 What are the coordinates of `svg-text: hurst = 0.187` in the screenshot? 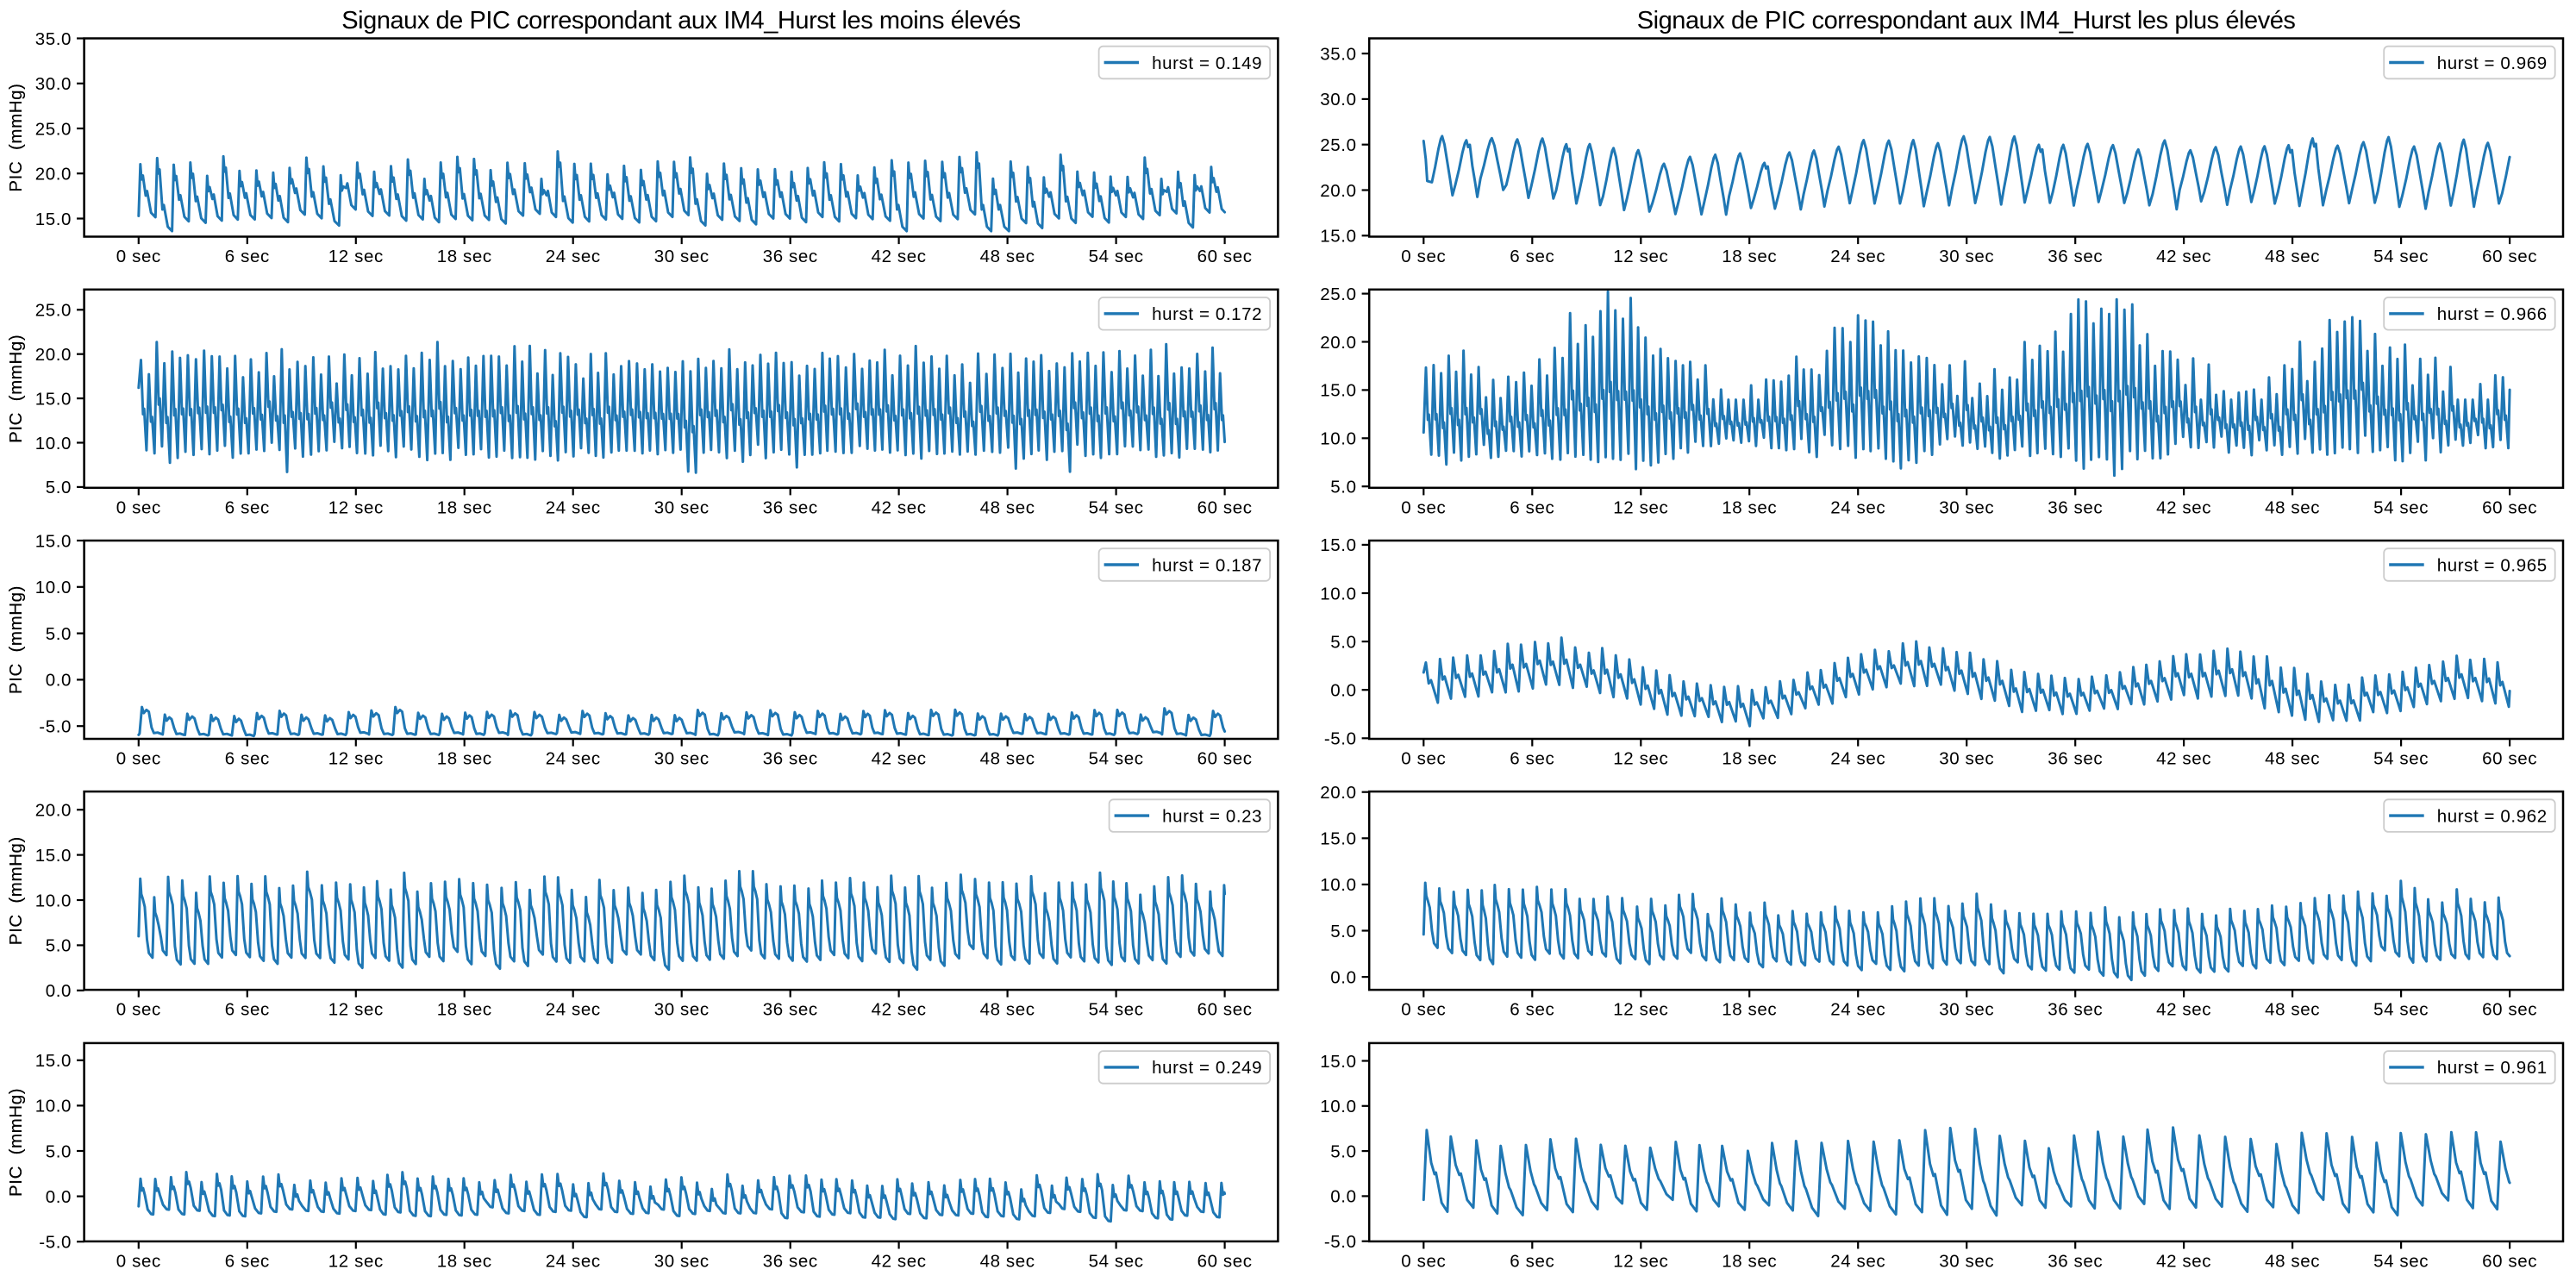 It's located at (1207, 565).